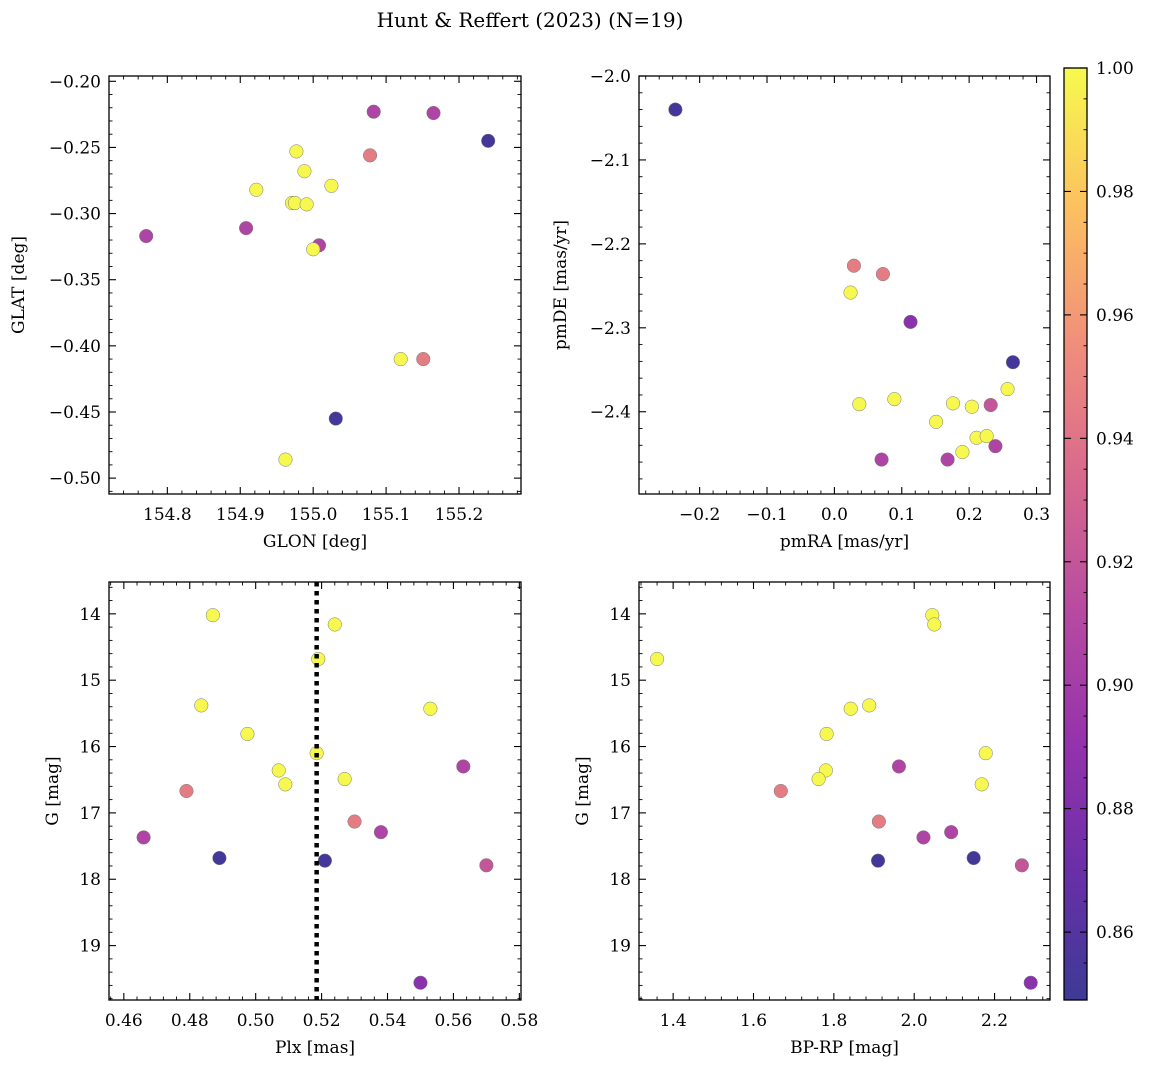 The height and width of the screenshot is (1068, 1149). What do you see at coordinates (75, 148) in the screenshot?
I see `y-tick-label: −0.25` at bounding box center [75, 148].